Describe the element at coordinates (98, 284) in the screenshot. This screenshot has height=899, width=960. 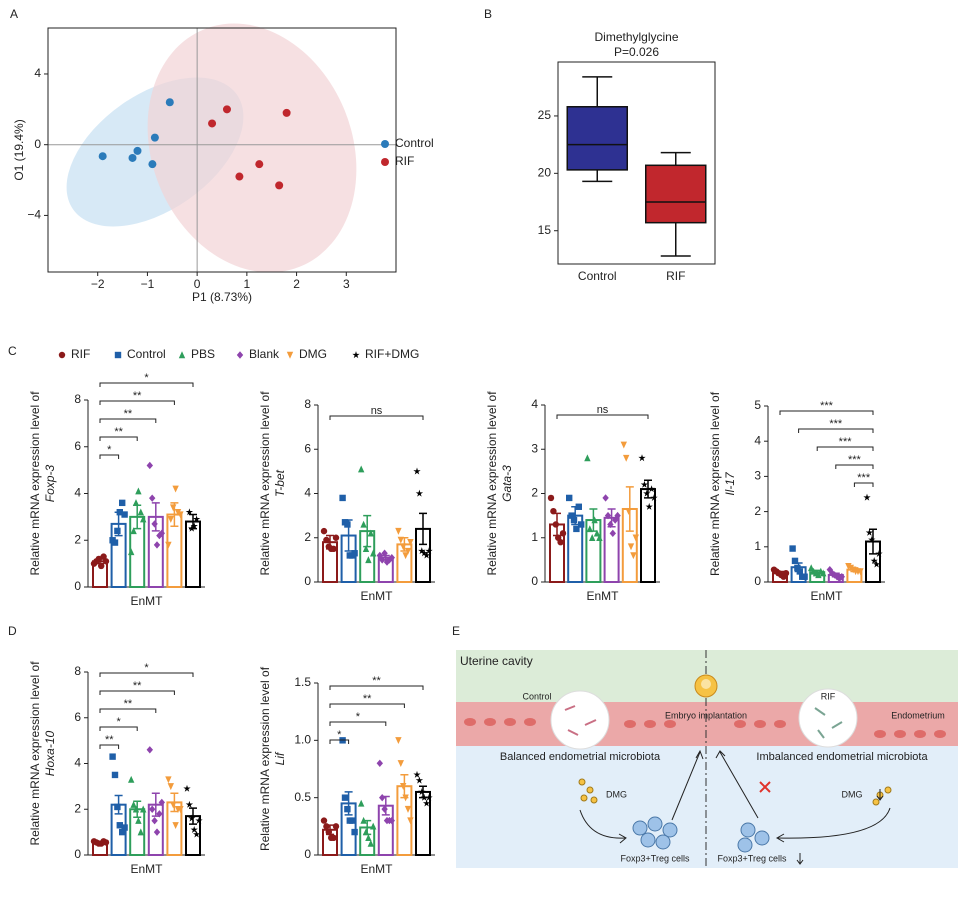
I see `x-tick-label: −2` at that location.